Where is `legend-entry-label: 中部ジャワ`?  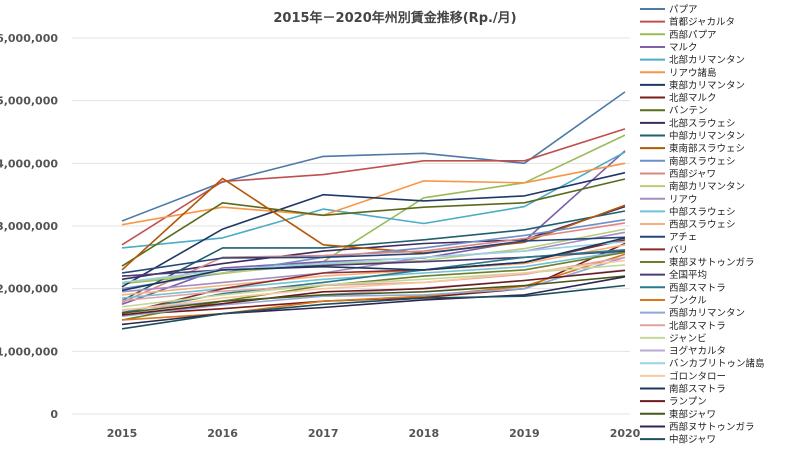
legend-entry-label: 中部ジャワ is located at coordinates (692, 440).